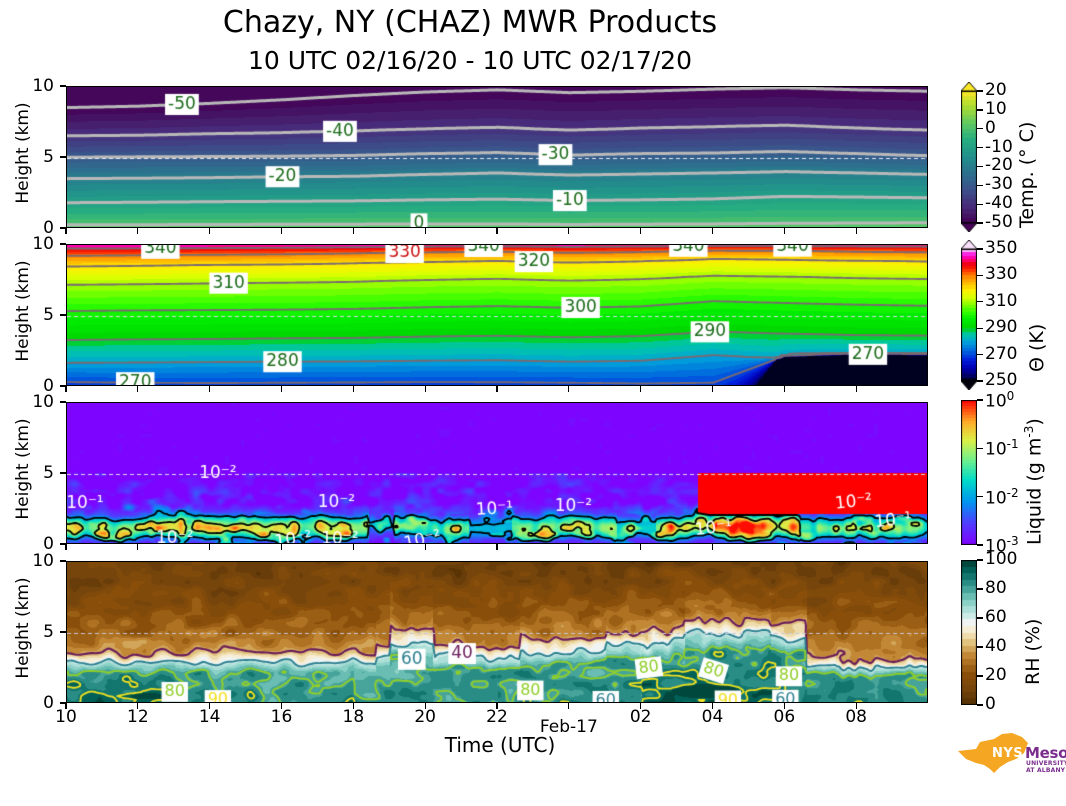  What do you see at coordinates (48, 703) in the screenshot?
I see `ytick-label-rh-0: 0` at bounding box center [48, 703].